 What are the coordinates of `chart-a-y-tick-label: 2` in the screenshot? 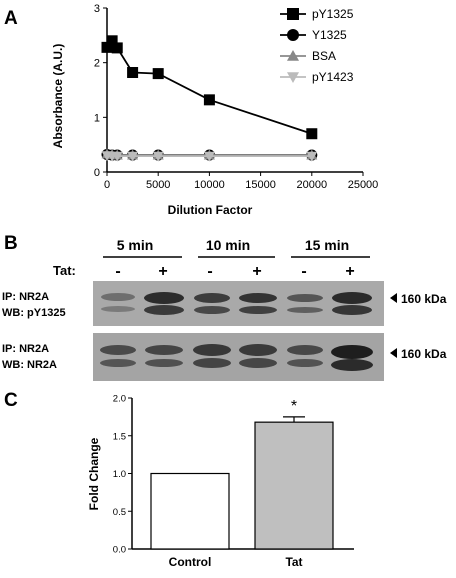 It's located at (97, 64).